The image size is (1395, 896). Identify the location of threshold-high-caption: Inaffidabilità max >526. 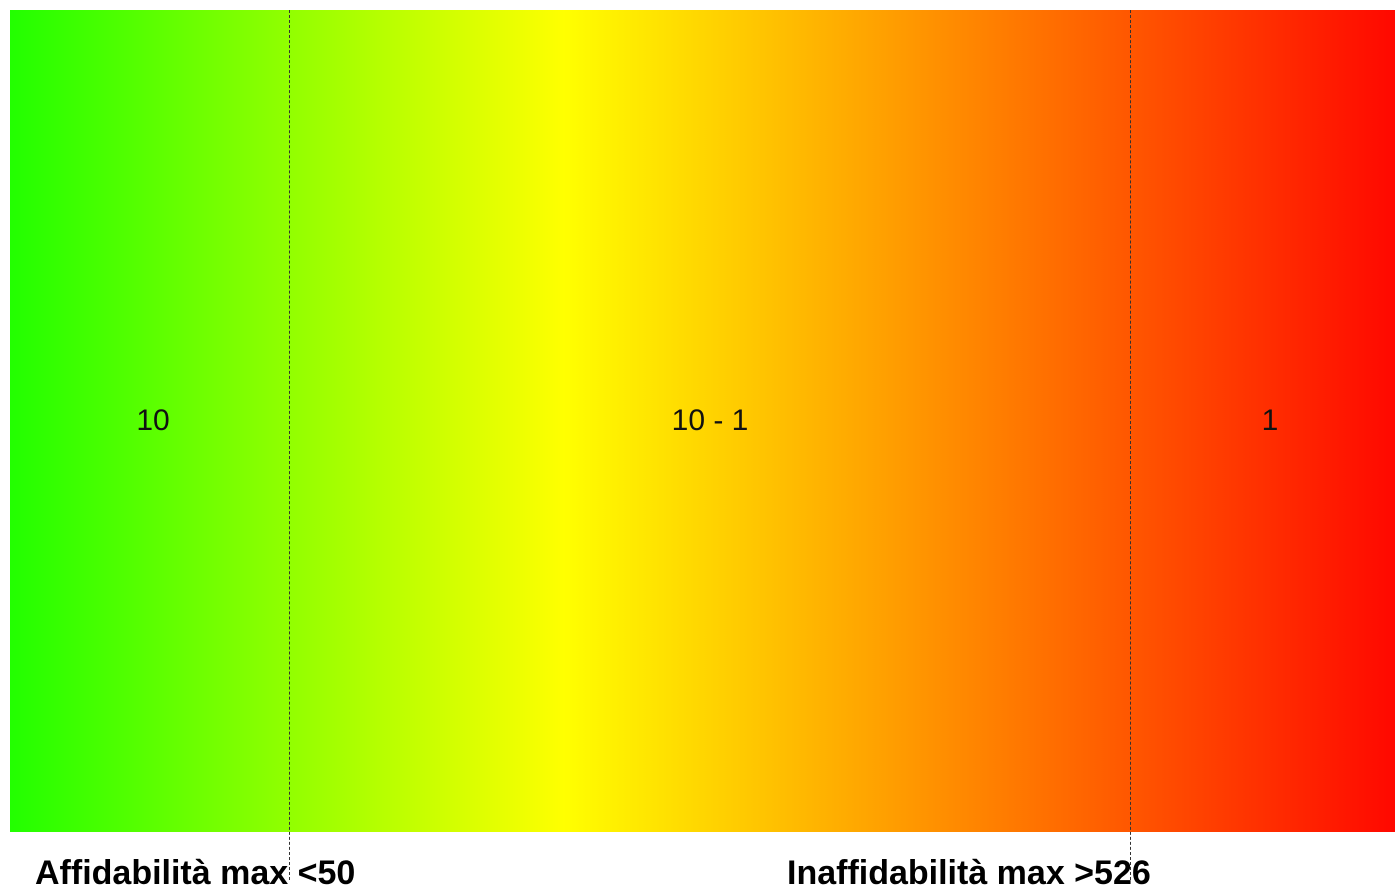
(969, 873).